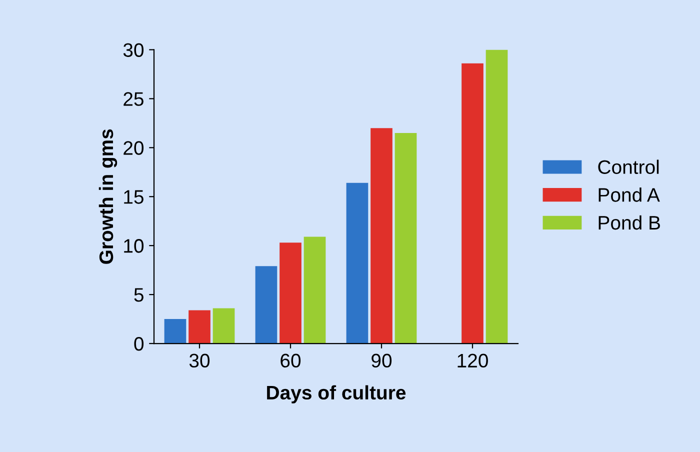 This screenshot has height=452, width=700. I want to click on y-tick-label: 10, so click(134, 246).